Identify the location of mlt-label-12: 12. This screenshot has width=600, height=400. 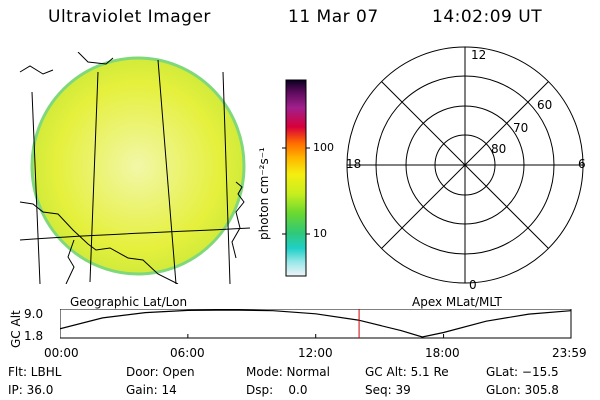
(479, 55).